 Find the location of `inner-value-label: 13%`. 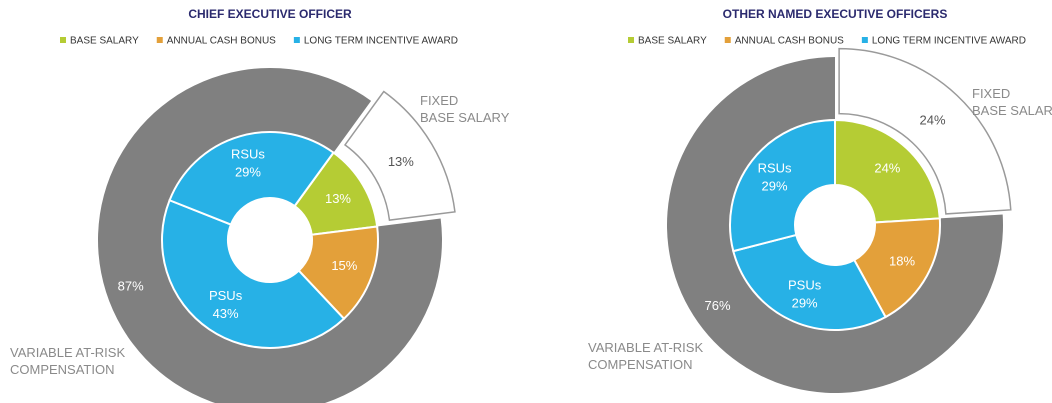

inner-value-label: 13% is located at coordinates (338, 198).